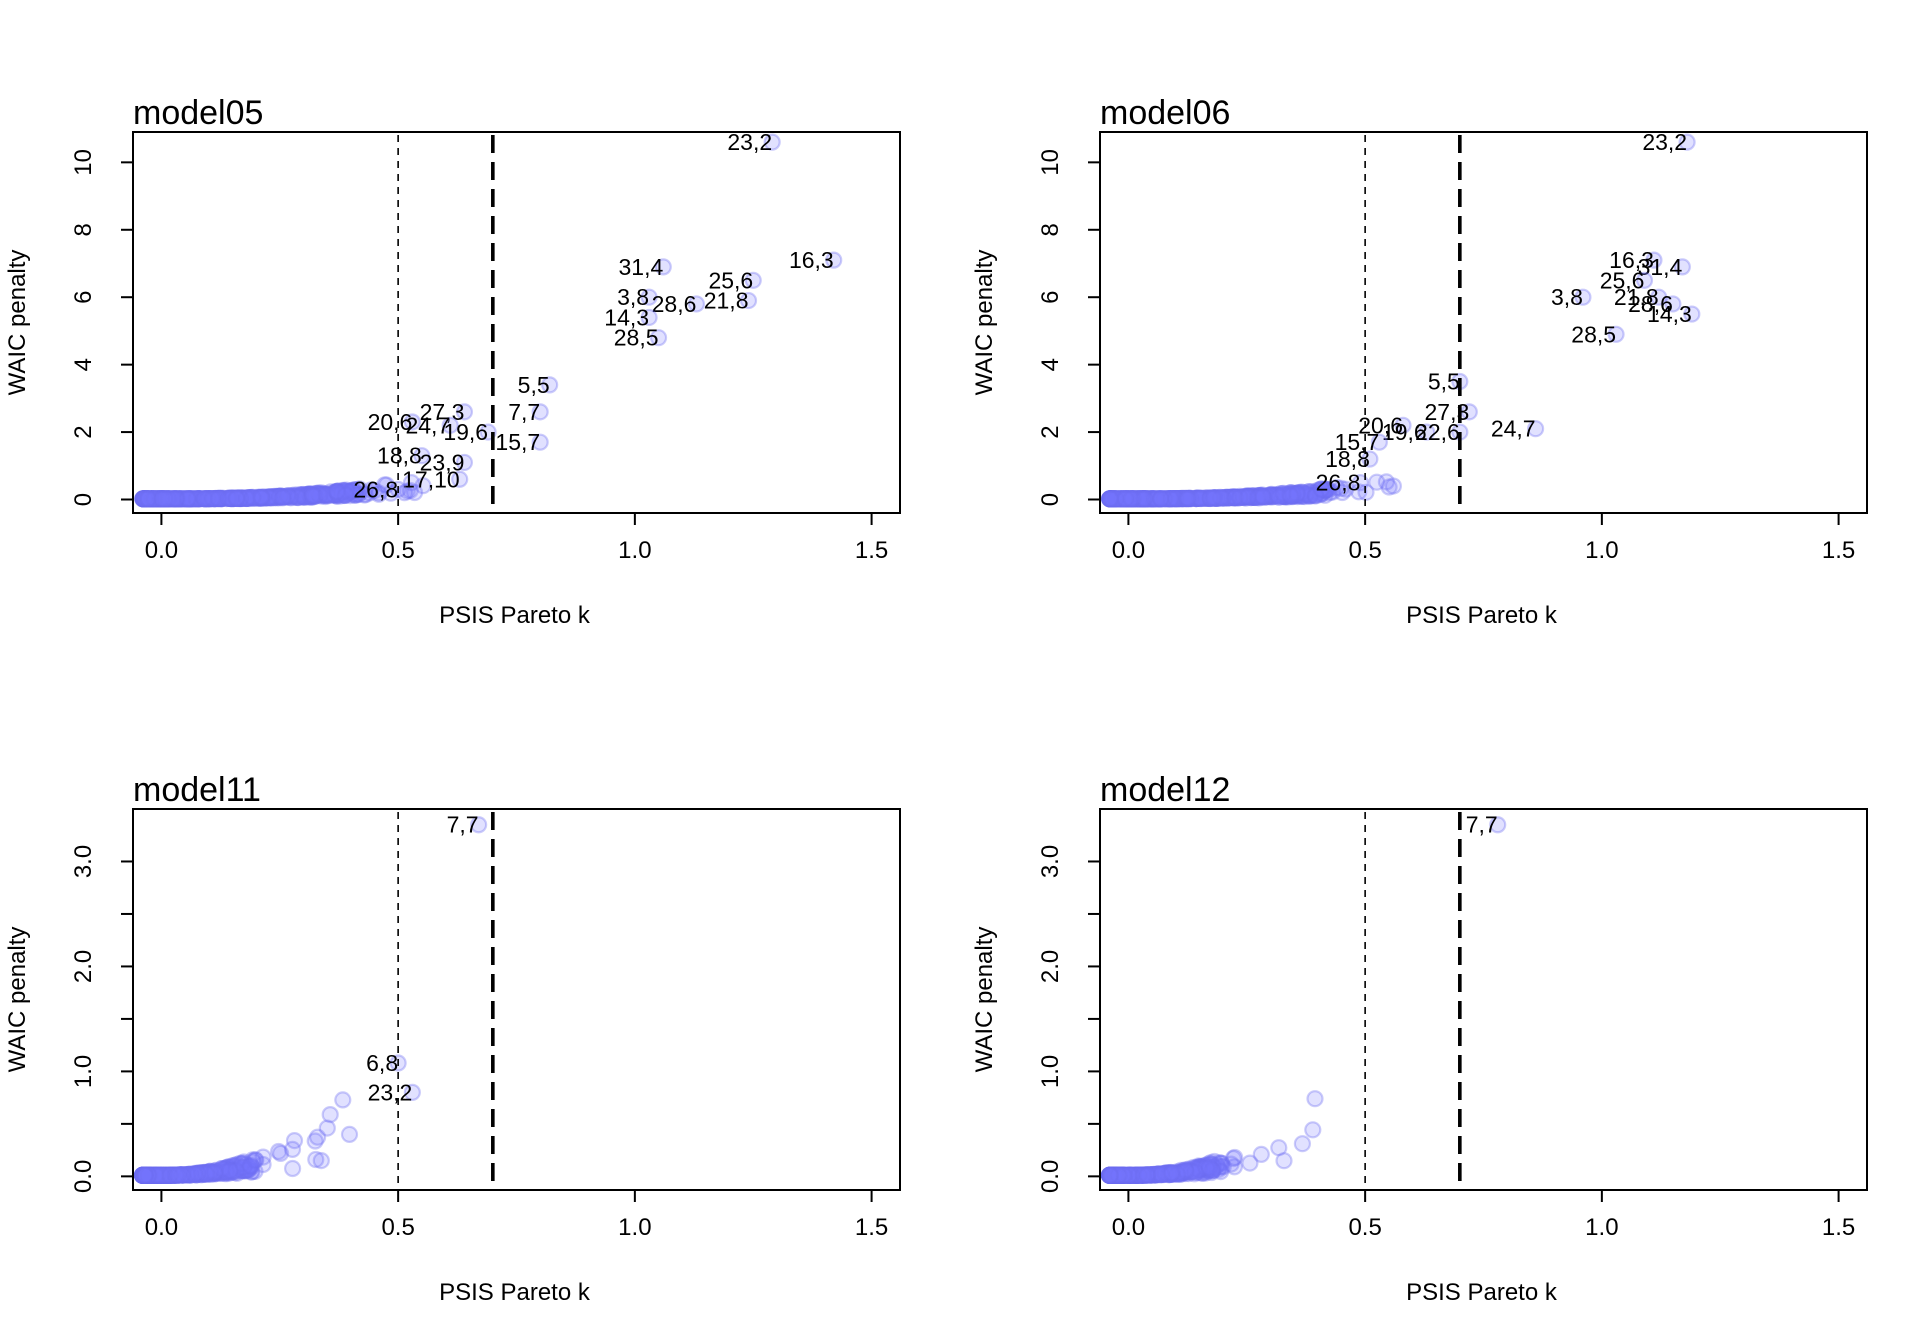 The width and height of the screenshot is (1920, 1344). Describe the element at coordinates (422, 456) in the screenshot. I see `labeled-point-marker` at that location.